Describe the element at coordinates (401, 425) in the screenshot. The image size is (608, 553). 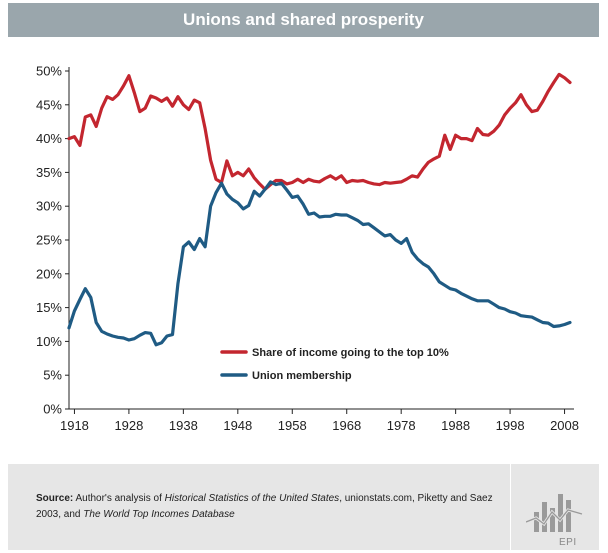
I see `x-tick-label: 1978` at that location.